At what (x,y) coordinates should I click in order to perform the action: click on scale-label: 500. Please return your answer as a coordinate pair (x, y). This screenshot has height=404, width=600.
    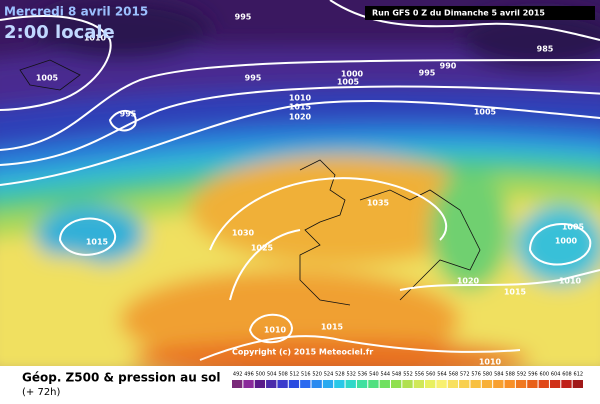
    Looking at the image, I should click on (261, 375).